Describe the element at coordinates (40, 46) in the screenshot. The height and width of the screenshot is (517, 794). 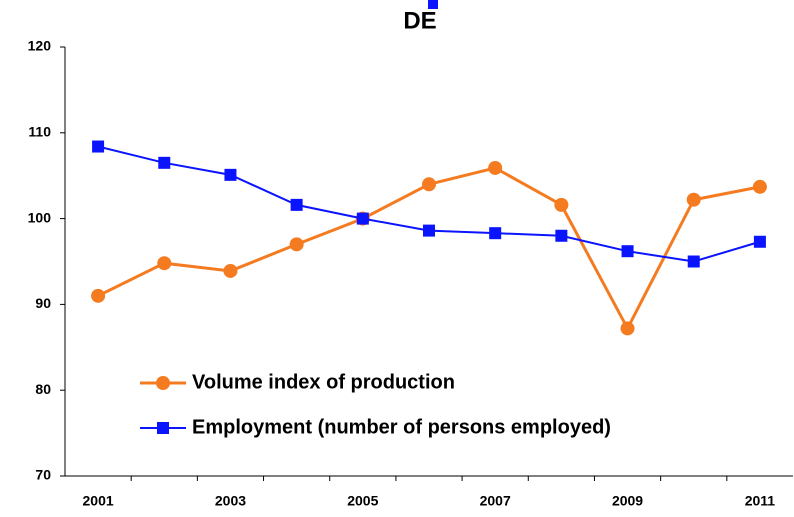
I see `y-tick-label: 120` at that location.